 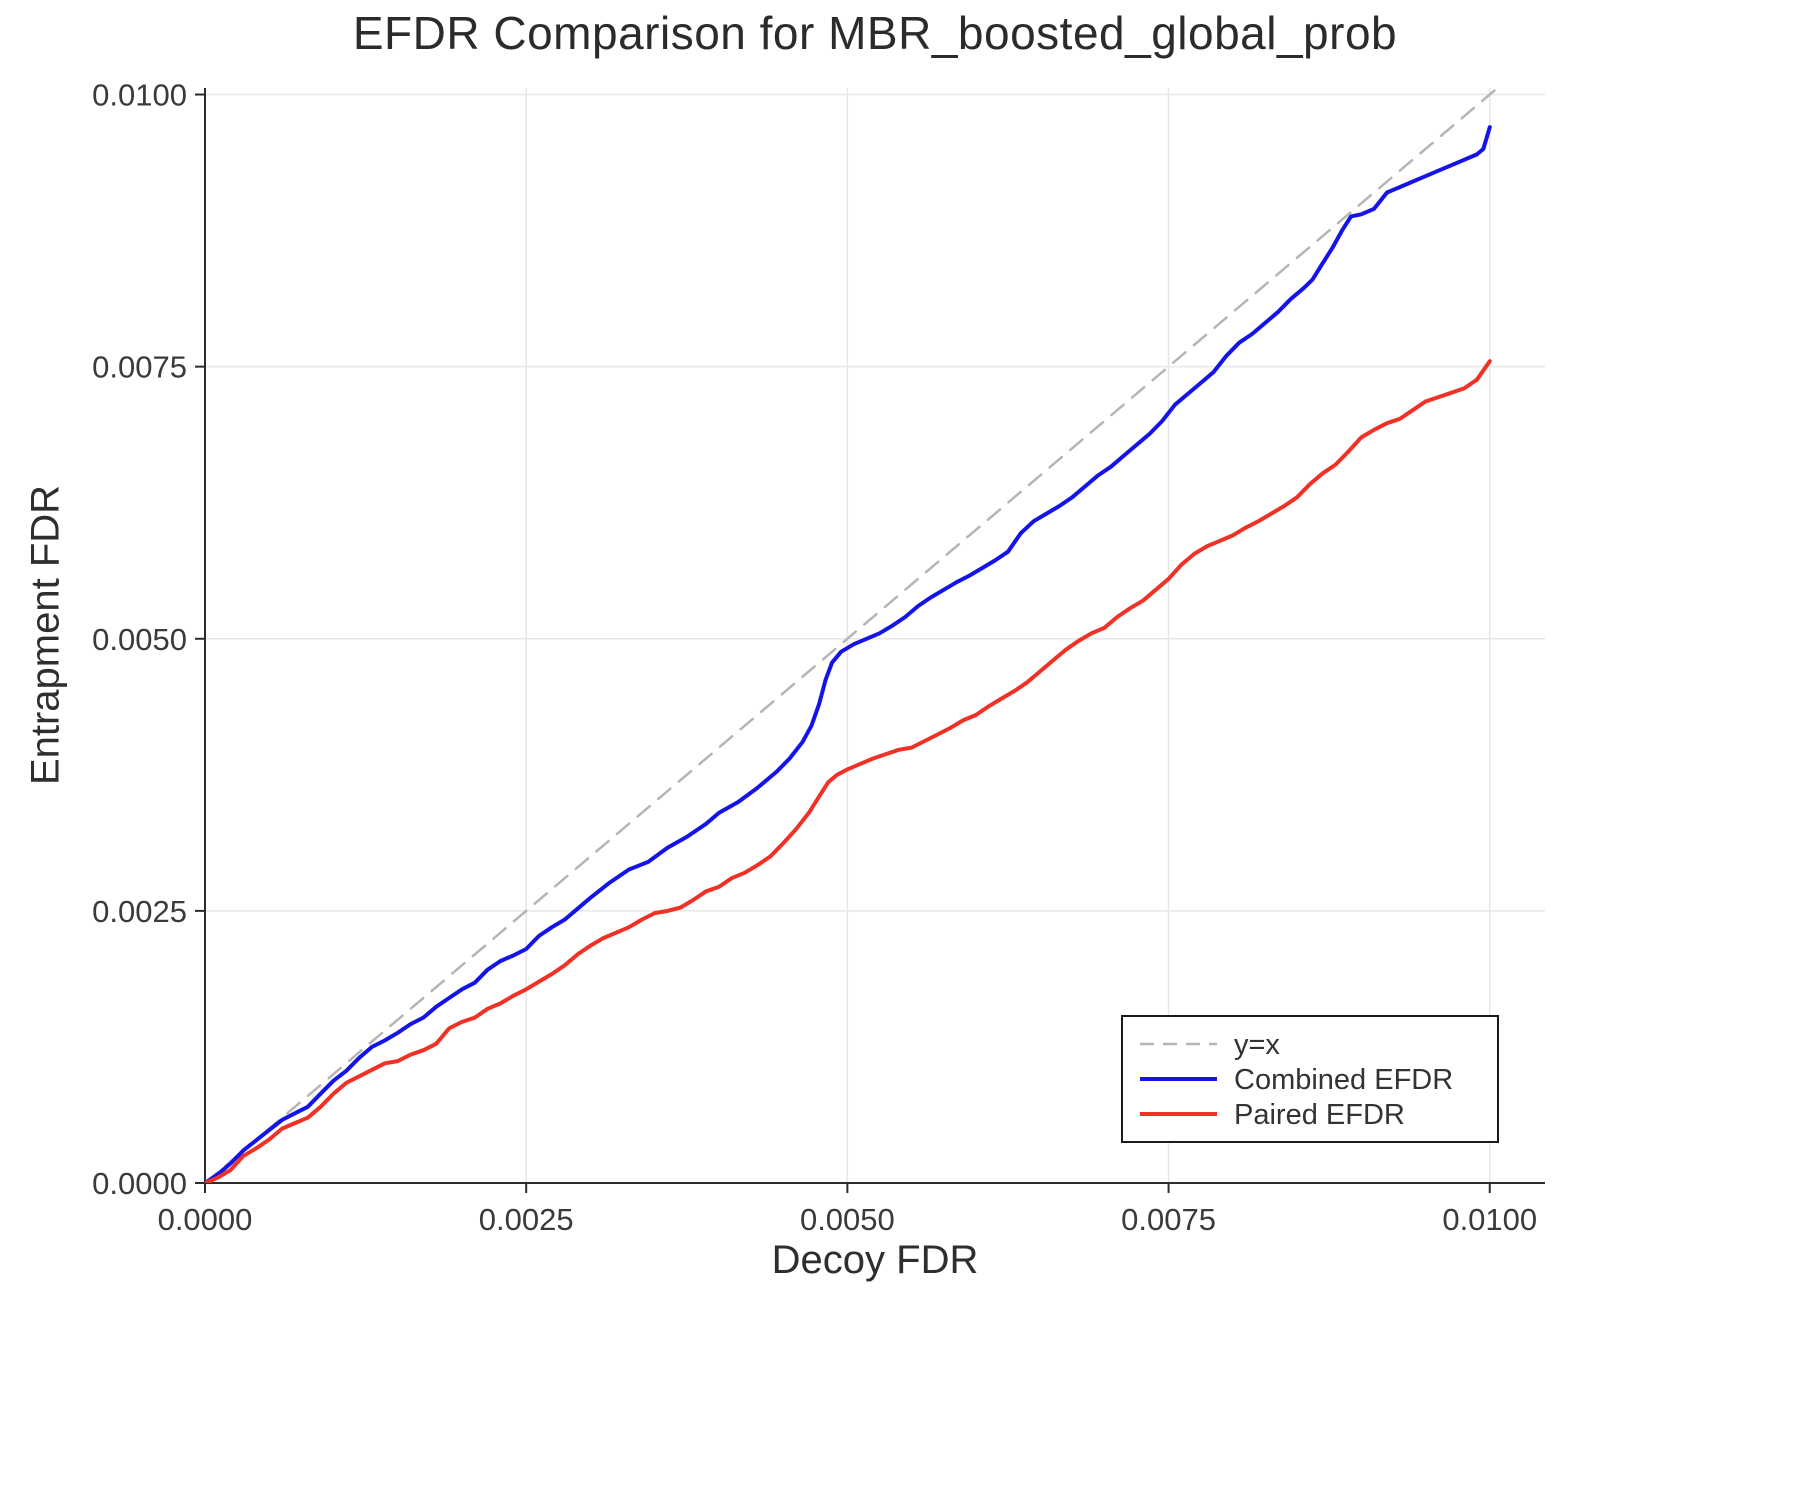 What do you see at coordinates (1343, 1080) in the screenshot?
I see `legend-label-combined: Combined EFDR` at bounding box center [1343, 1080].